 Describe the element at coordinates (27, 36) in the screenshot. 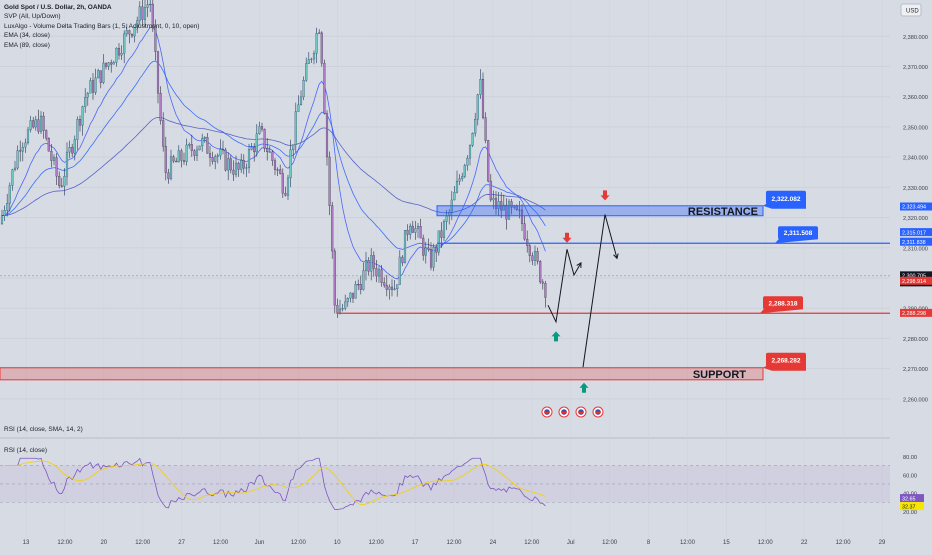

I see `legend-indicator-ema34: EMA (34, close)` at that location.